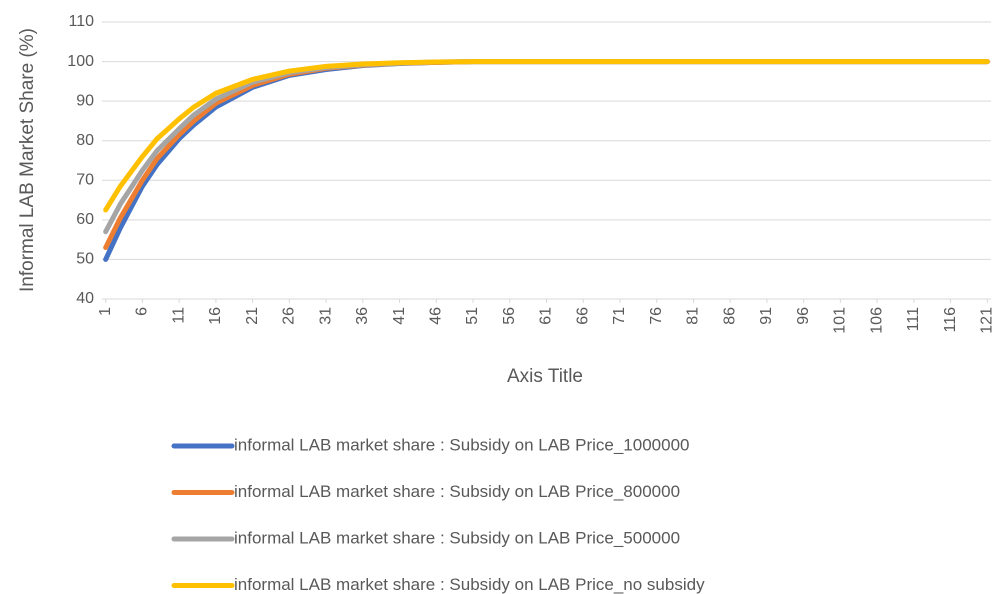 The height and width of the screenshot is (594, 1004). I want to click on x-tick-label: 71, so click(619, 316).